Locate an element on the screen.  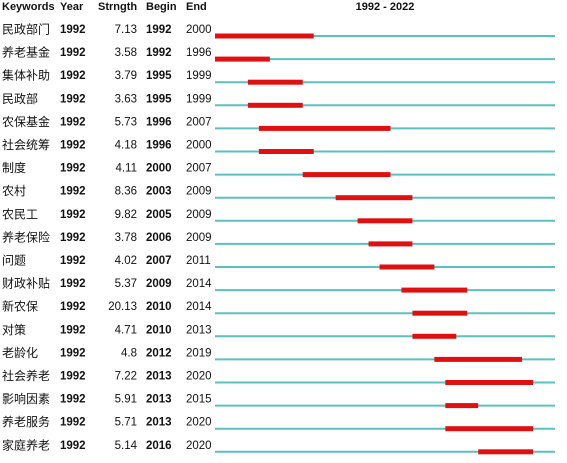
begin: 2016 is located at coordinates (159, 446).